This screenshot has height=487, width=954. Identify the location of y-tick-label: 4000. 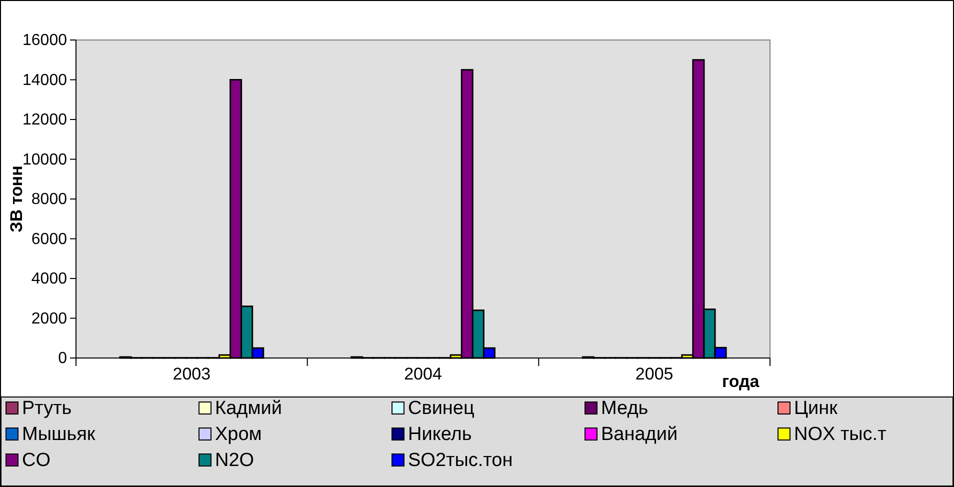
(49, 279).